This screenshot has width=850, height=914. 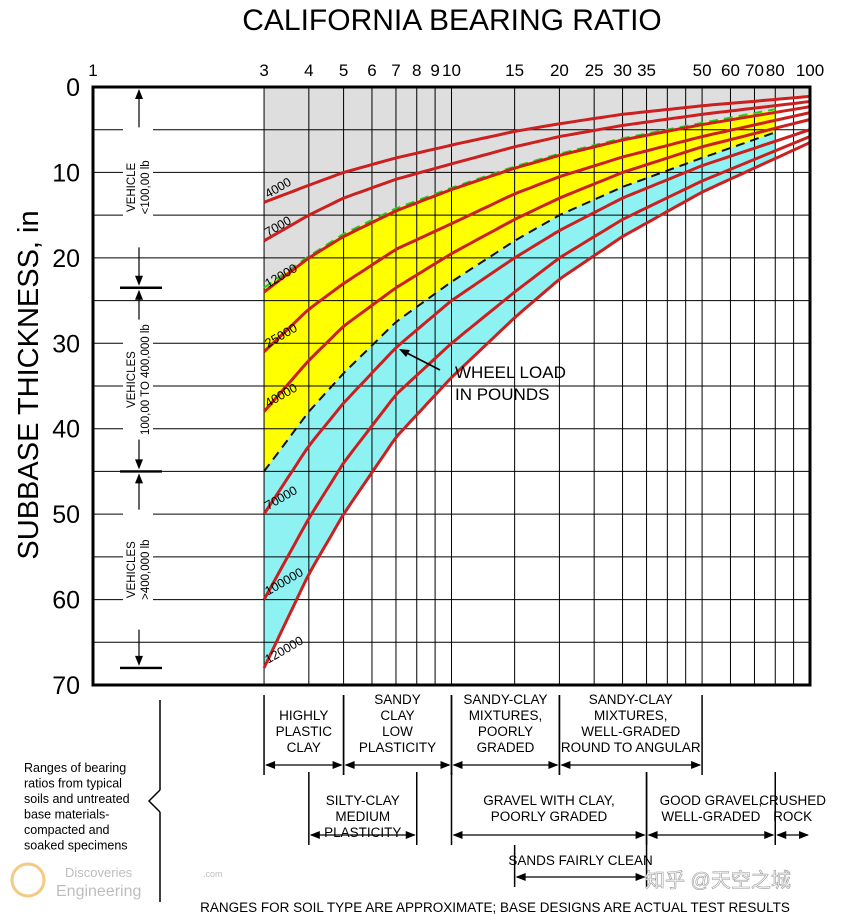 What do you see at coordinates (146, 569) in the screenshot?
I see `vehicle-range-line2: >400,000 lb` at bounding box center [146, 569].